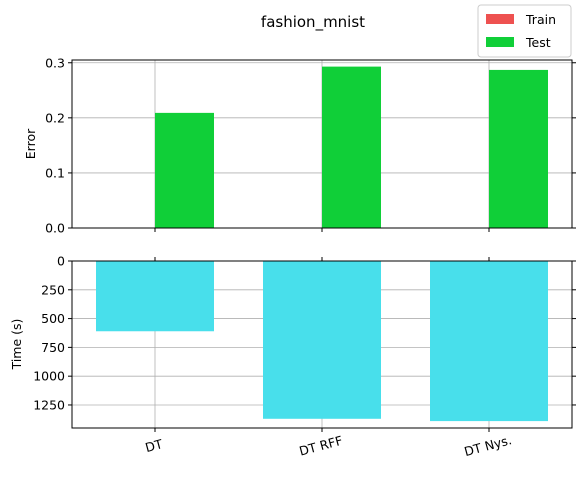  I want to click on bar-test-dt, so click(184, 170).